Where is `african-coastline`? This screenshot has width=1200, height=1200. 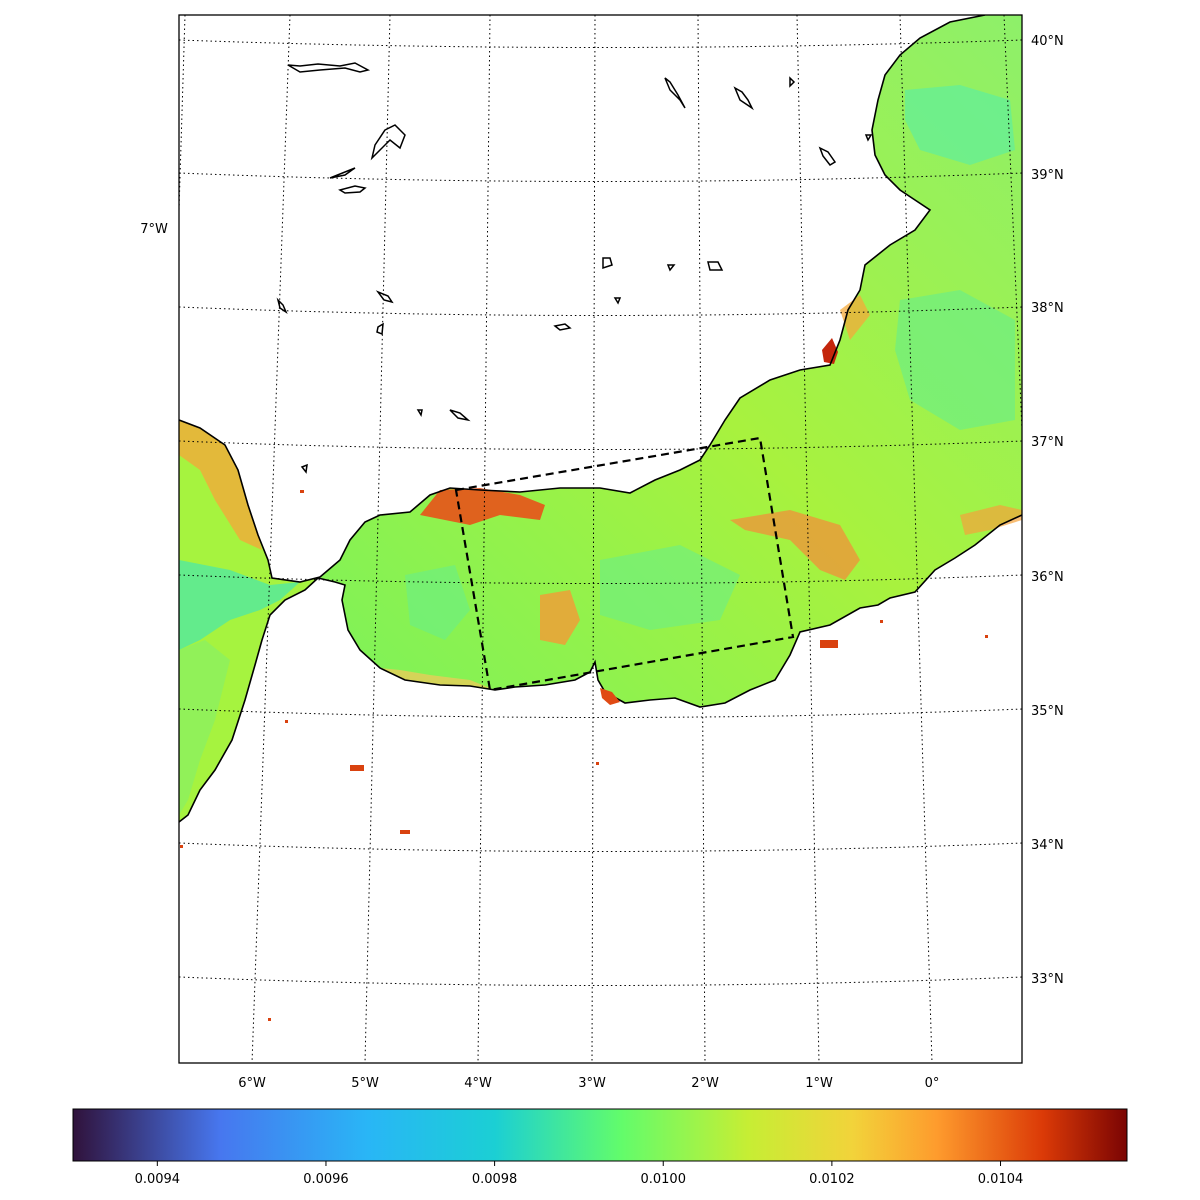 african-coastline is located at coordinates (669, 611).